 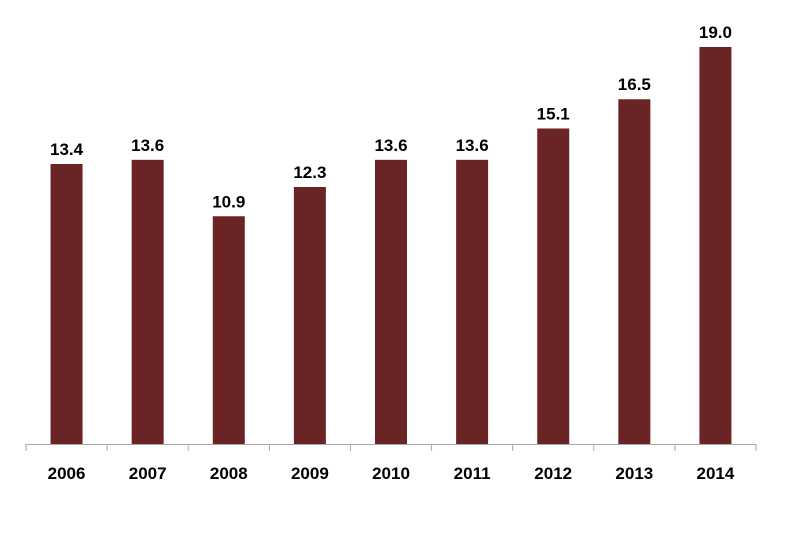 I want to click on data-label-2007: 13.6, so click(x=147, y=145).